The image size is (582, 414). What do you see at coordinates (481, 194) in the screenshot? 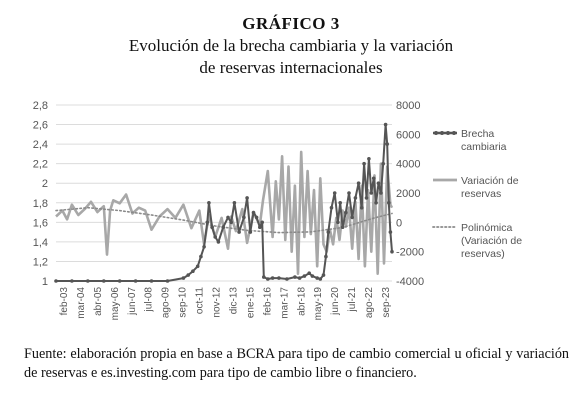
I see `legend-label-line: reservas` at bounding box center [481, 194].